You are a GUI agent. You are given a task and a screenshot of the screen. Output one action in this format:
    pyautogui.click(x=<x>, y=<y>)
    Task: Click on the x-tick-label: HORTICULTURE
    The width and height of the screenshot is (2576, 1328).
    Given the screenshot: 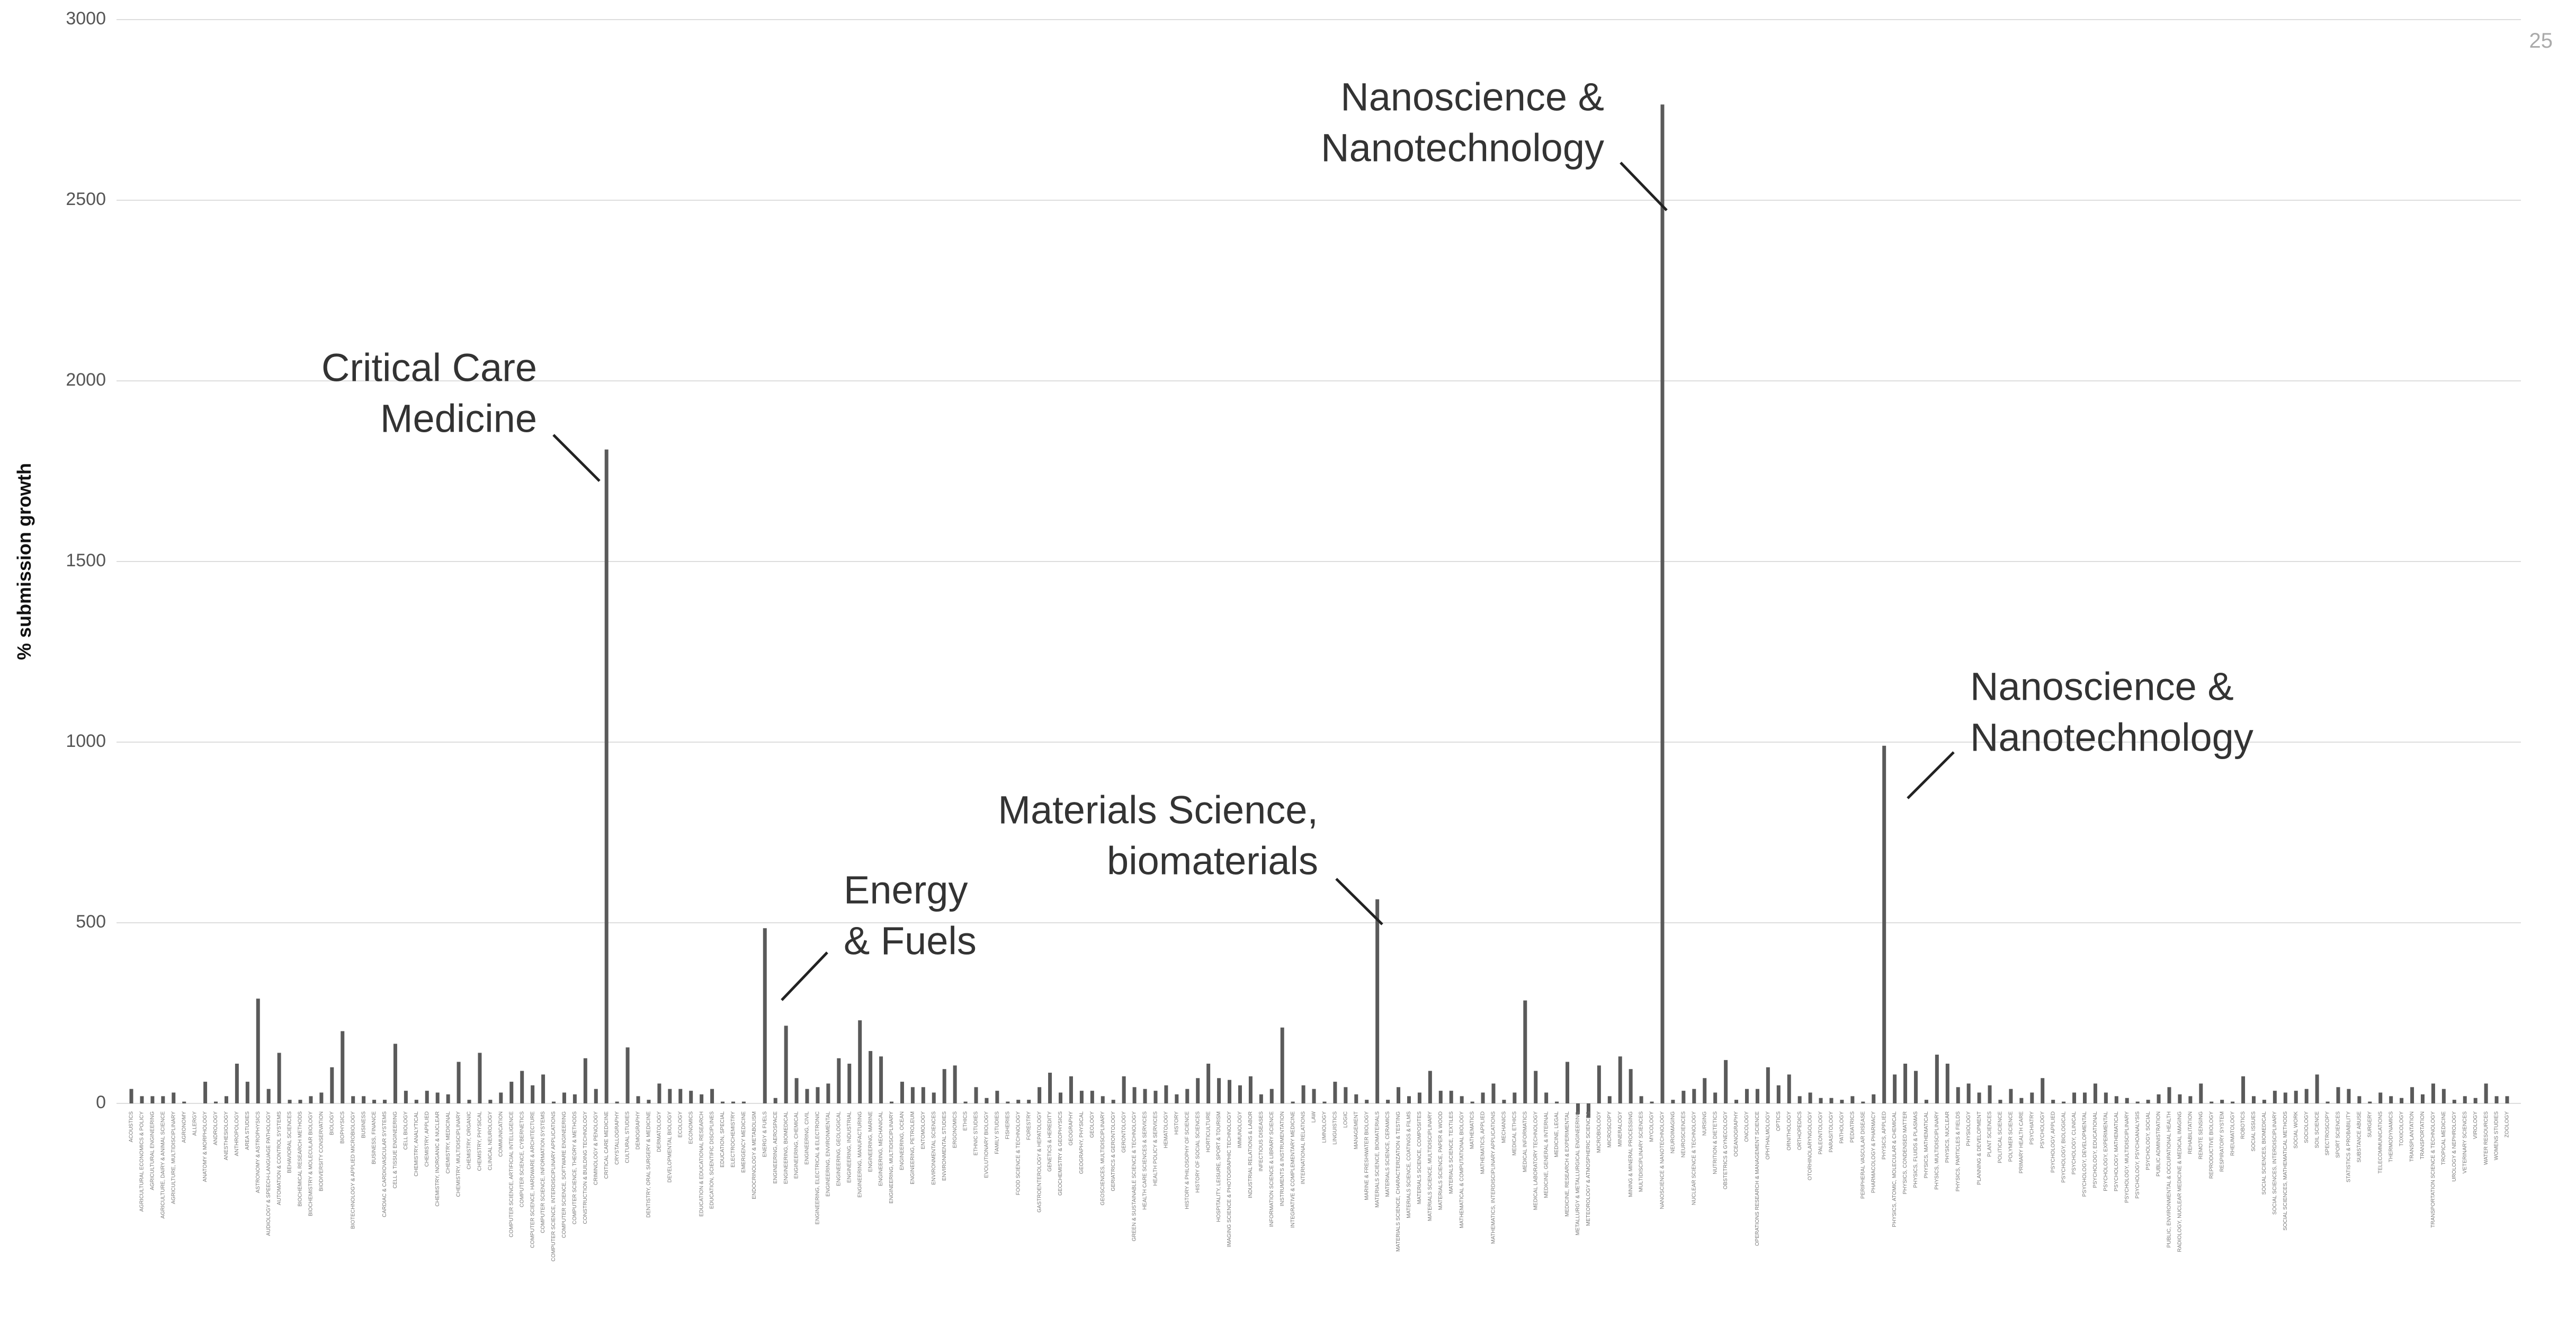 What is the action you would take?
    pyautogui.click(x=1208, y=1132)
    